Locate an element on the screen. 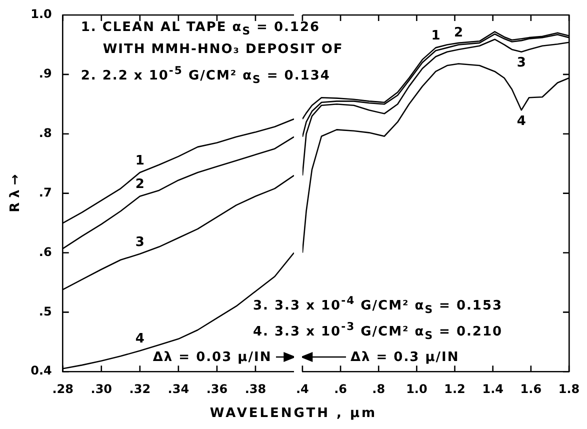 The width and height of the screenshot is (587, 429). y-tick-label: .5 is located at coordinates (45, 311).